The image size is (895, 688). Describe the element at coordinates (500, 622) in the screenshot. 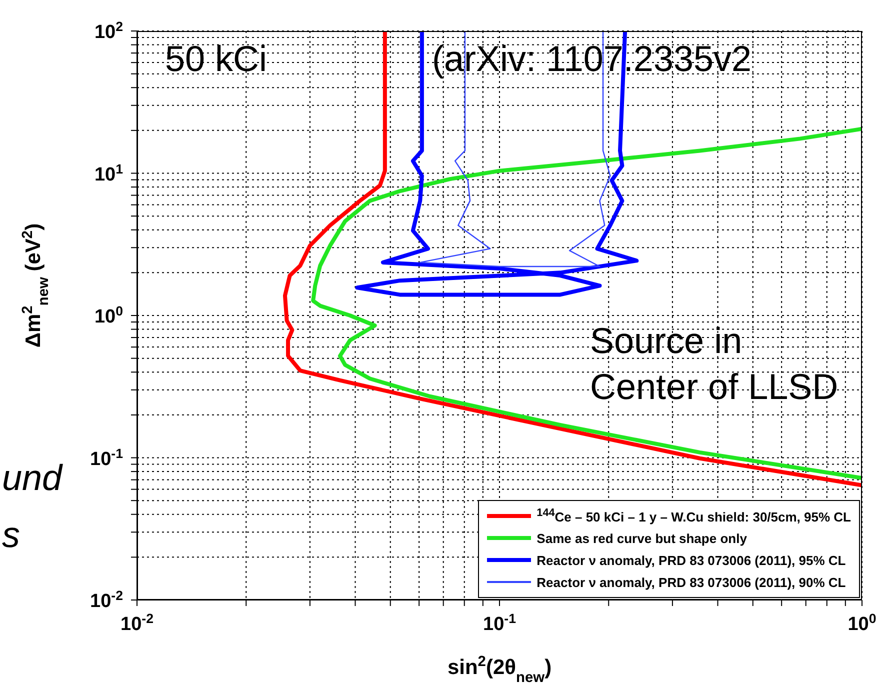

I see `x-tick-label: 10$^{-1}$` at that location.